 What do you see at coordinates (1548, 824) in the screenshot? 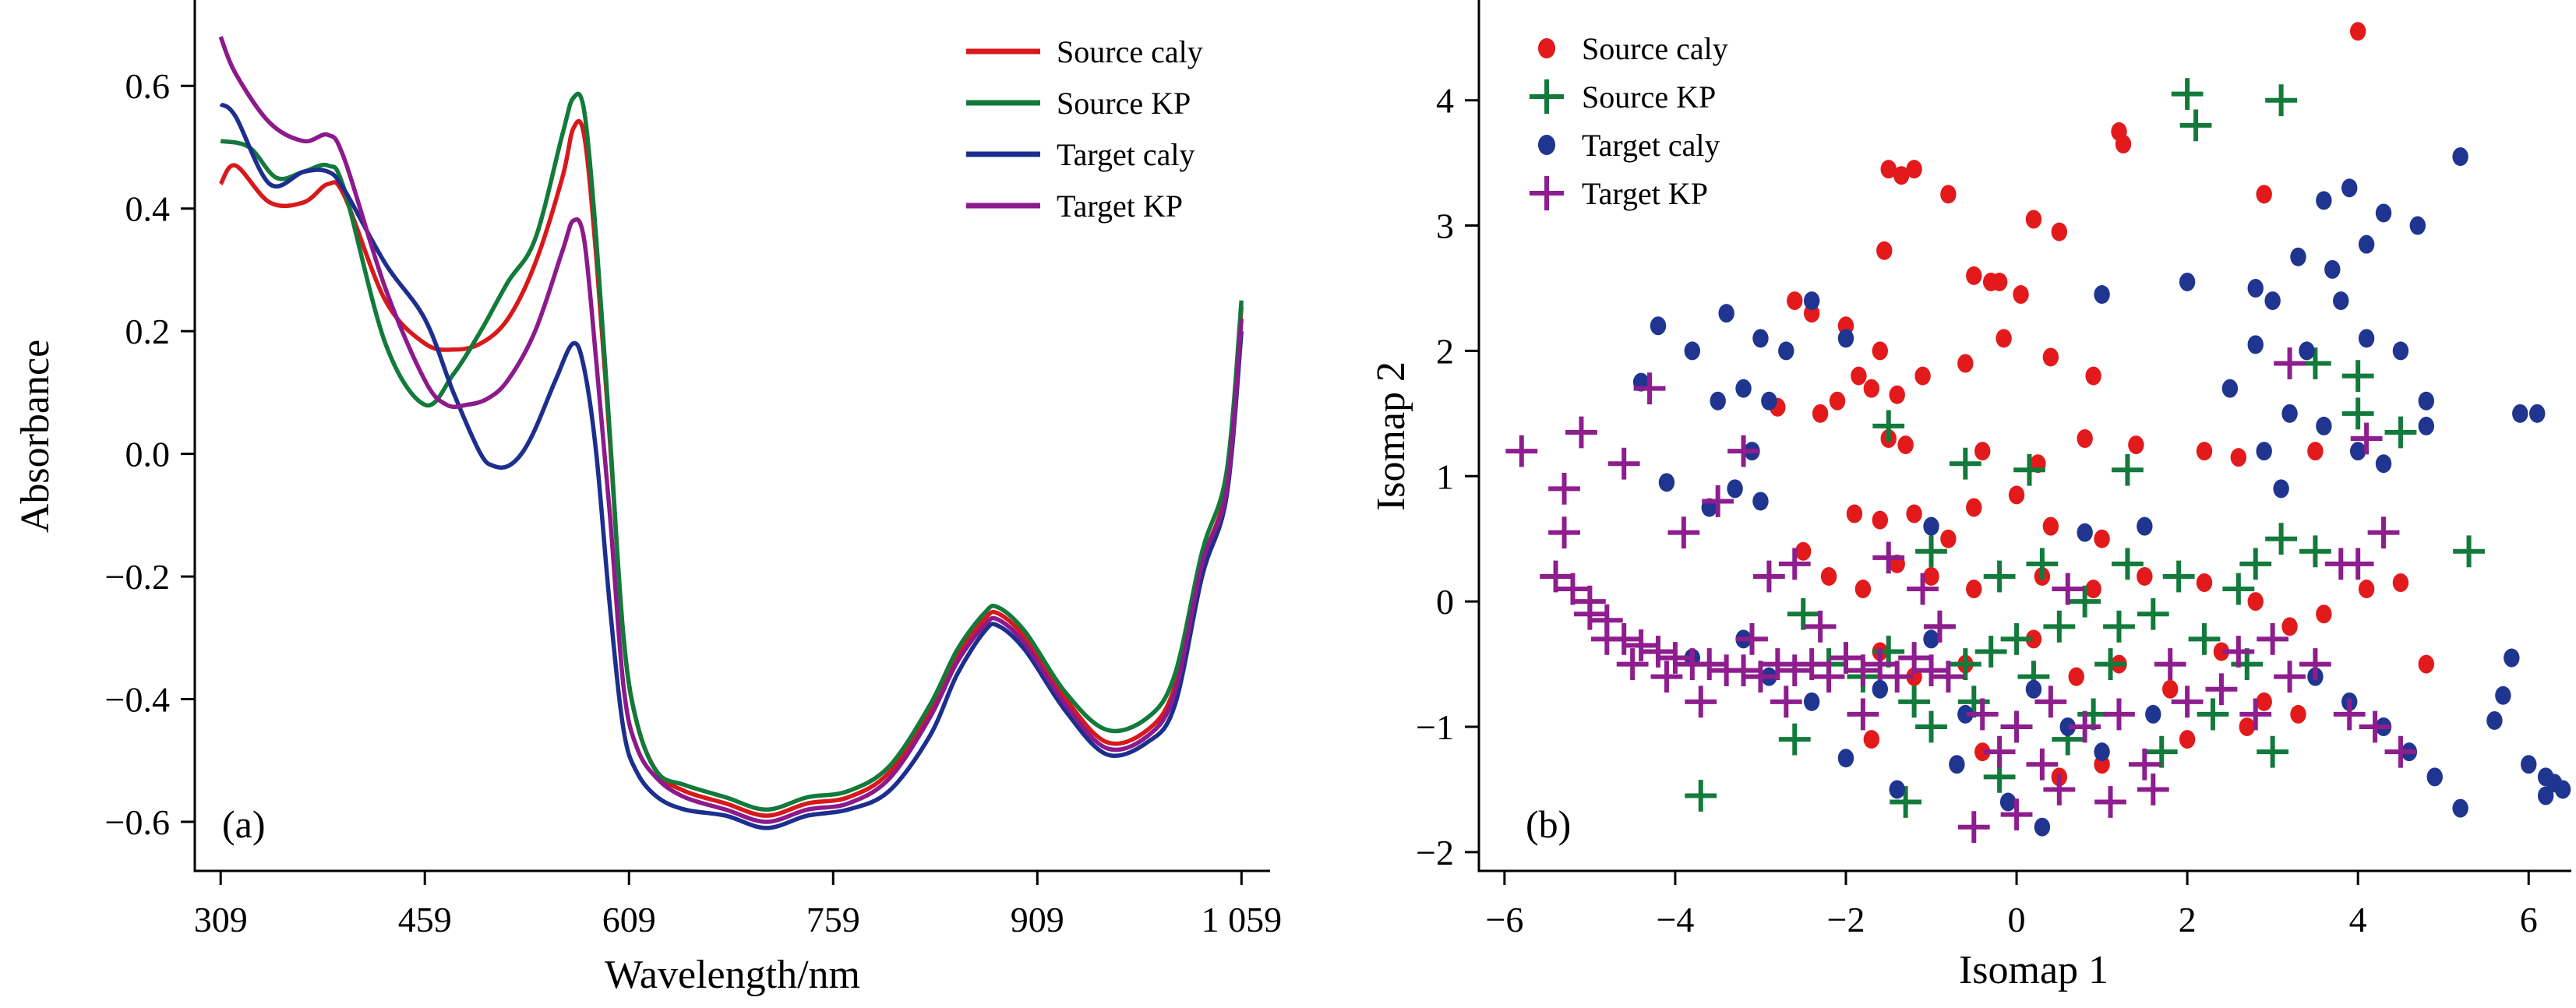
I see `chart-b-panel-label: (b)` at bounding box center [1548, 824].